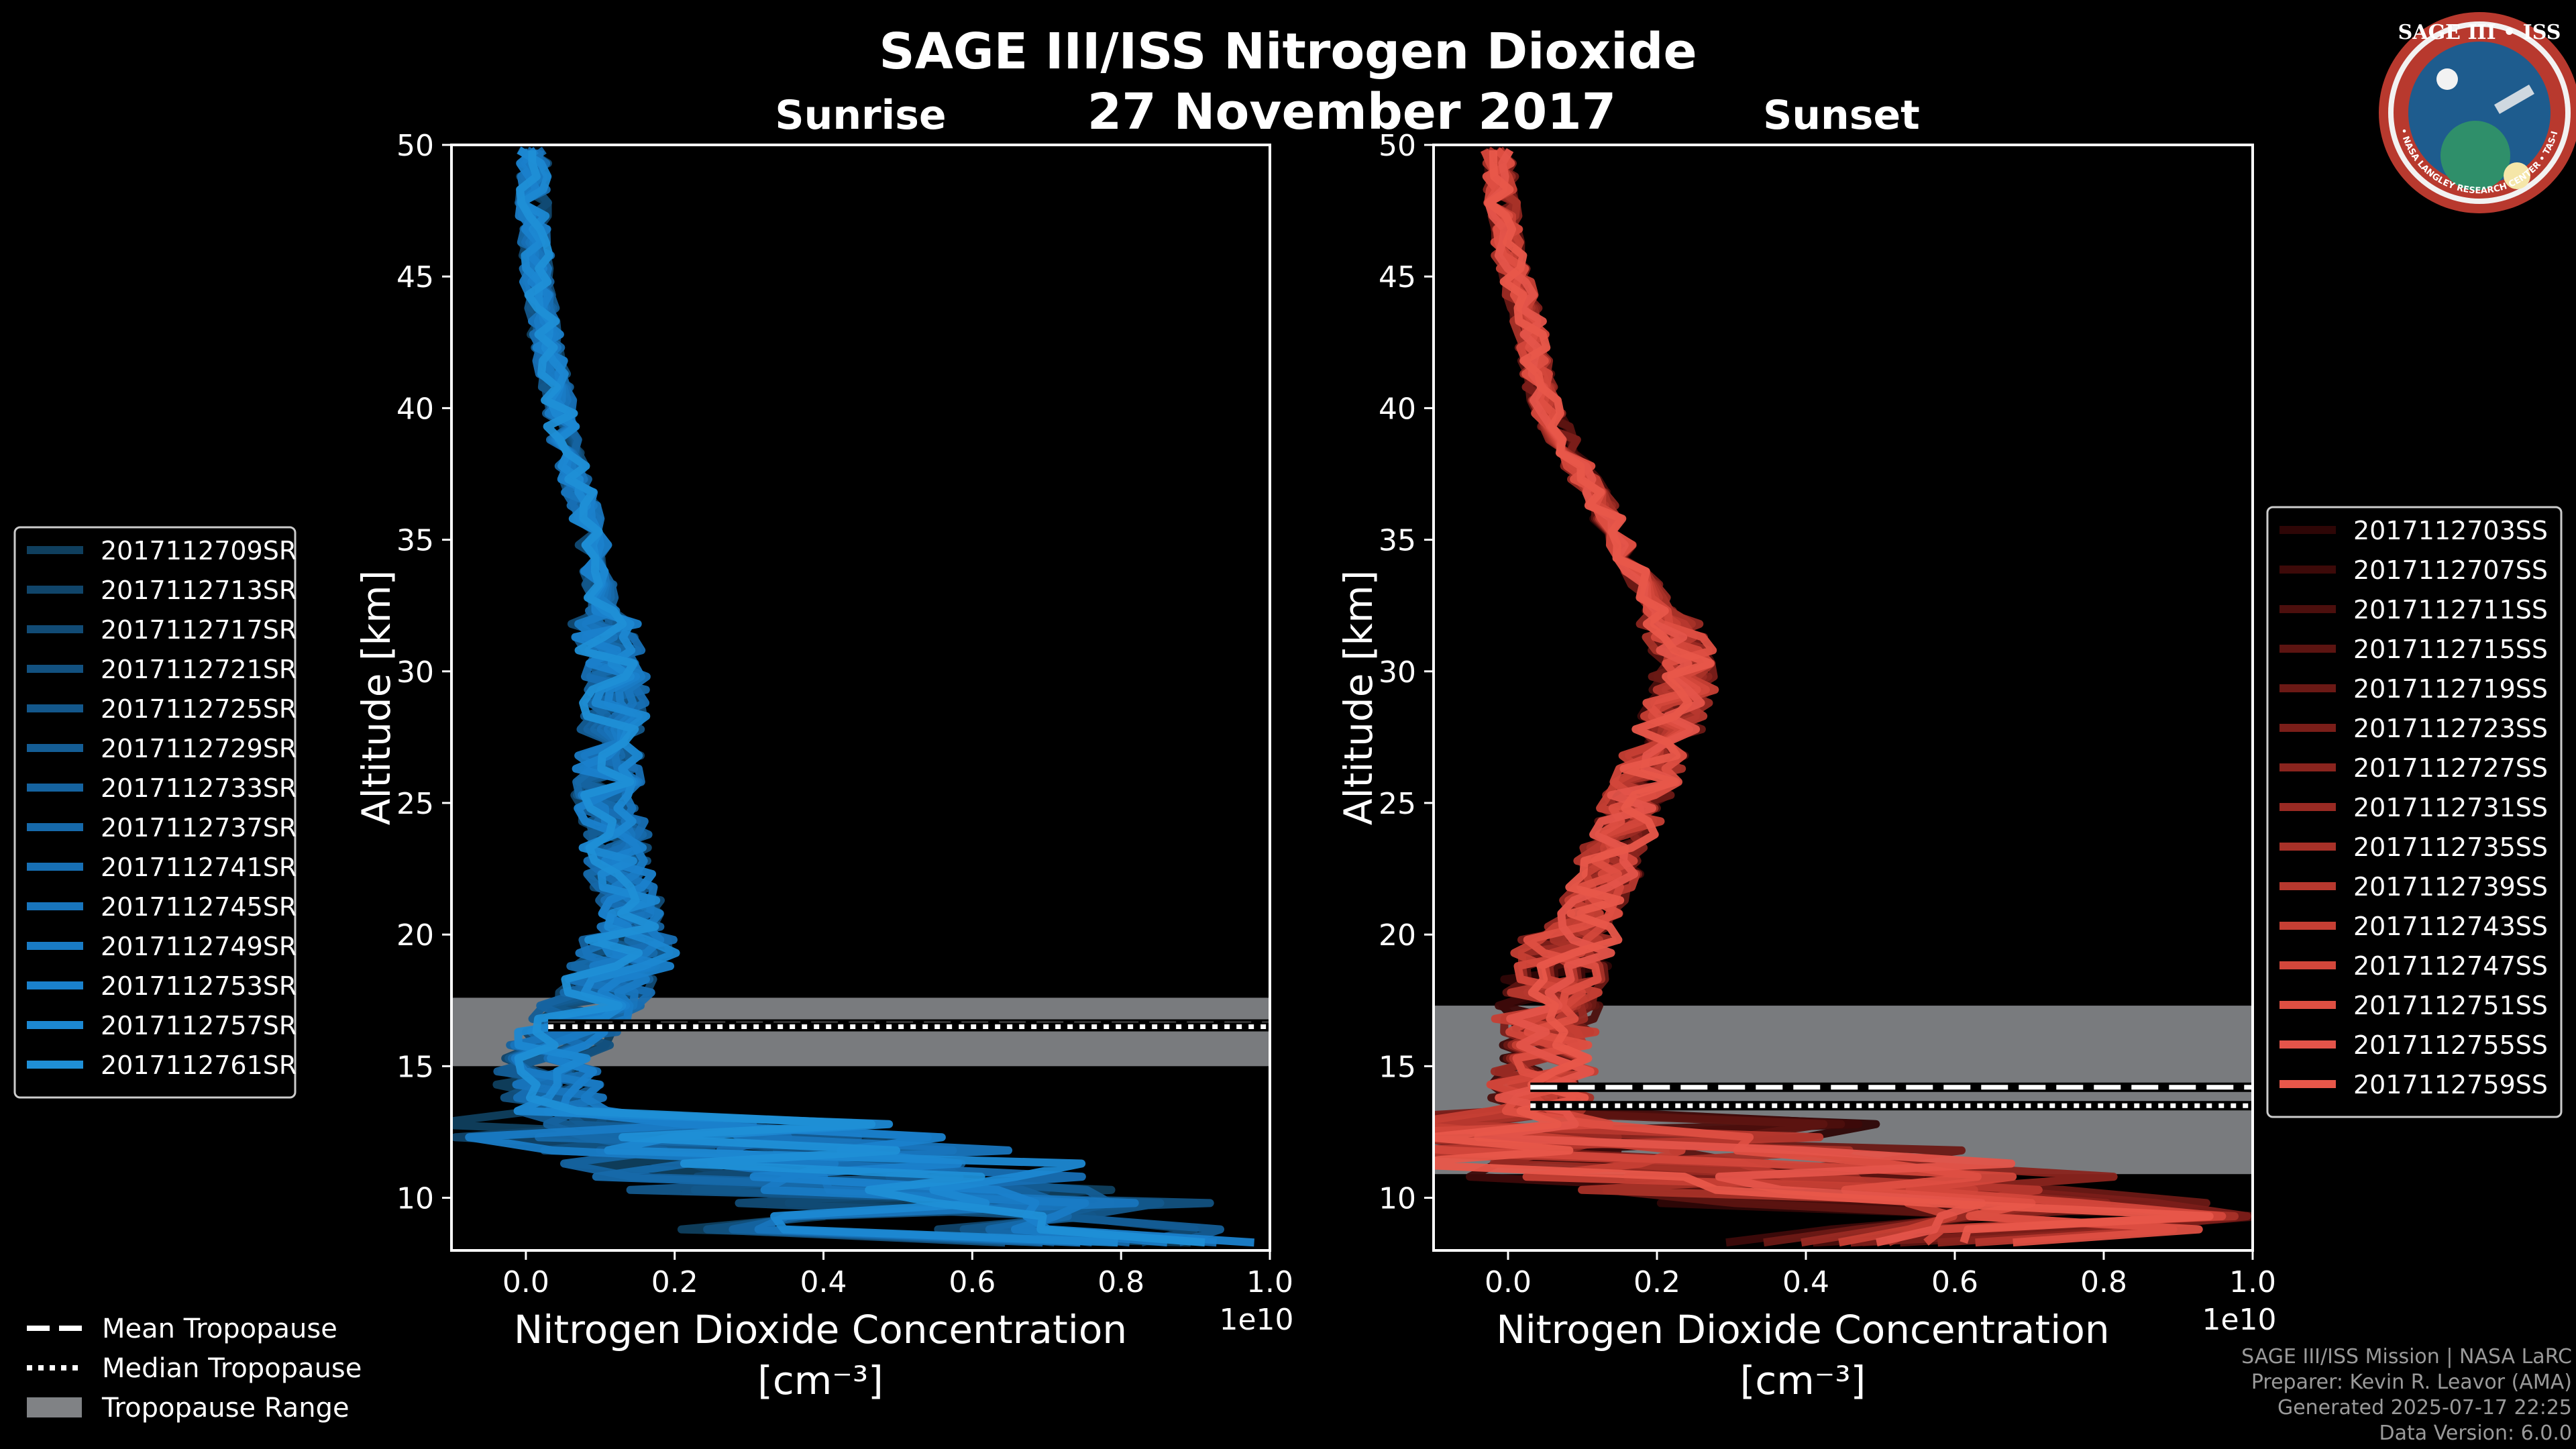 The image size is (2576, 1449). Describe the element at coordinates (2450, 689) in the screenshot. I see `legend-label-2017112719SS: 2017112719SS` at that location.